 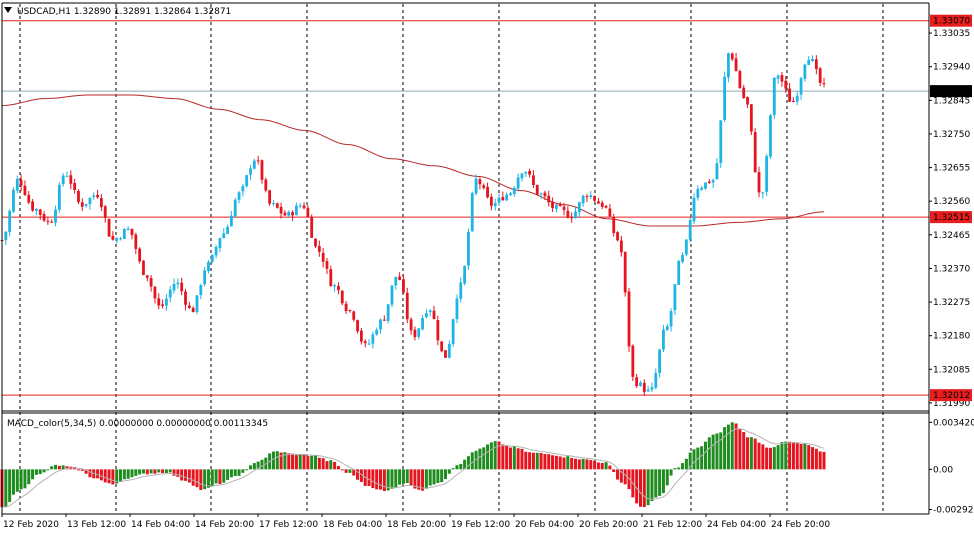 What do you see at coordinates (608, 525) in the screenshot?
I see `time-label: 20 Feb 20:00` at bounding box center [608, 525].